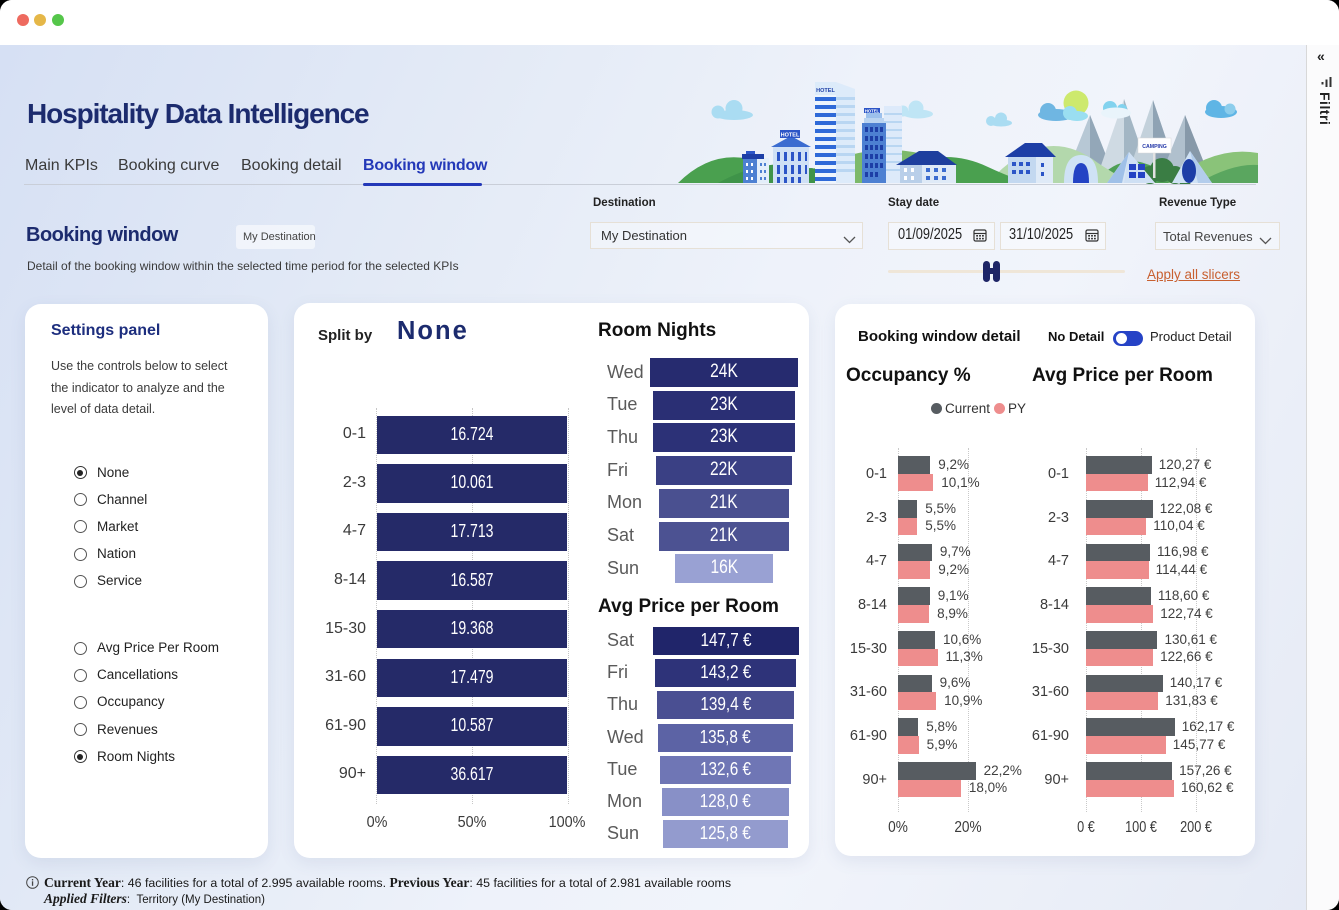  What do you see at coordinates (1154, 147) in the screenshot?
I see `svg-text: CAMPING` at bounding box center [1154, 147].